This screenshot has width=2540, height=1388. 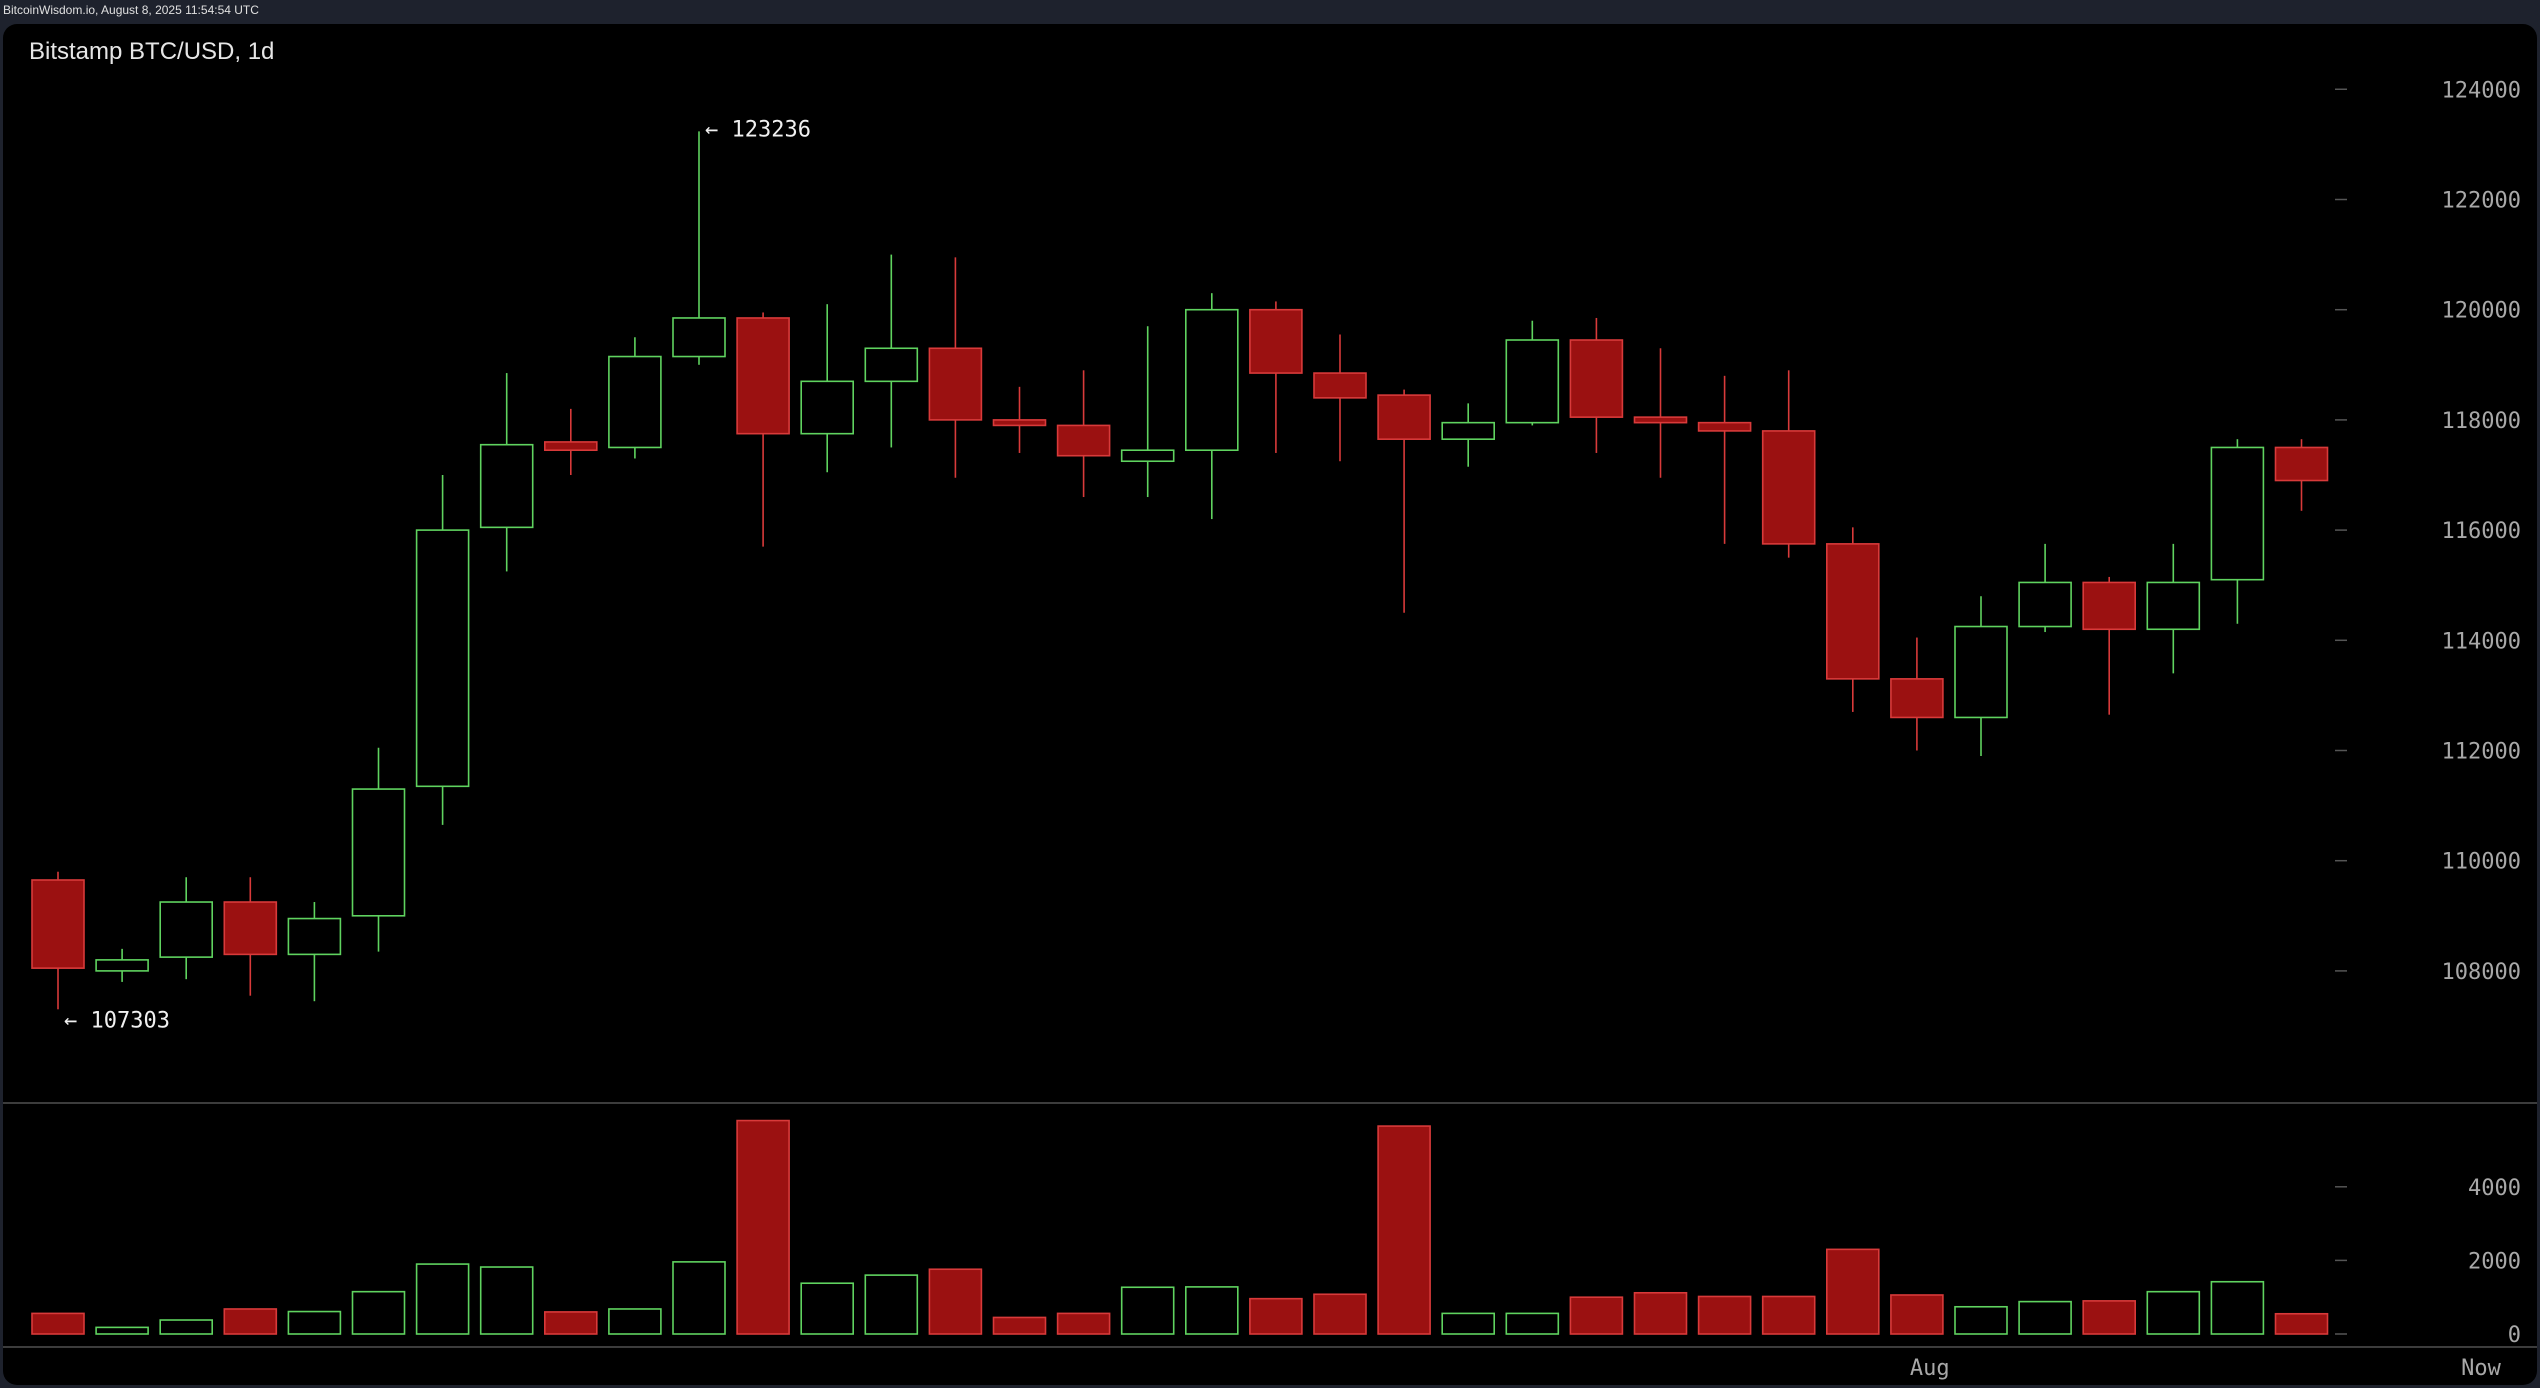 I want to click on volume-tick-label: 2000, so click(x=2494, y=1261).